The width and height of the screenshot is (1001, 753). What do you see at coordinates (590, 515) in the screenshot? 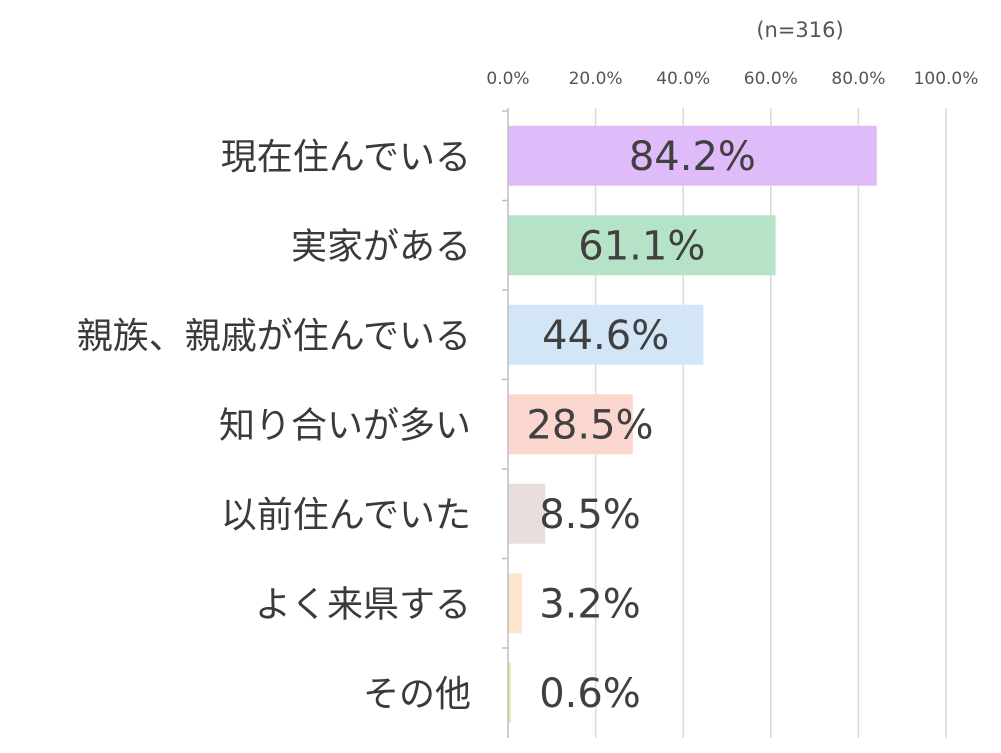
I see `data-label: 8.5%` at bounding box center [590, 515].